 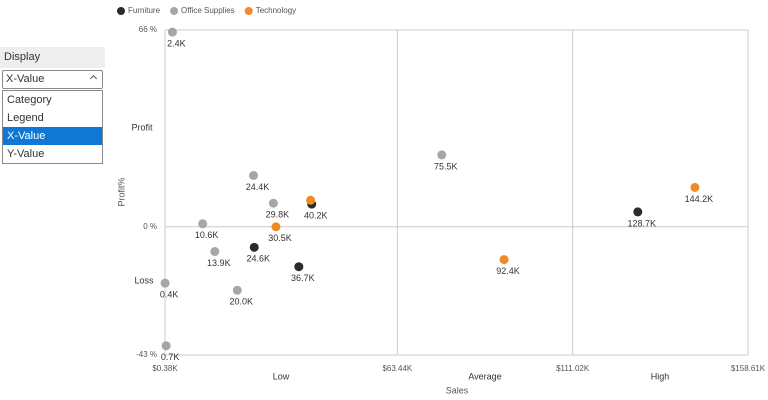 What do you see at coordinates (146, 354) in the screenshot?
I see `y-tick-label: -43 %` at bounding box center [146, 354].